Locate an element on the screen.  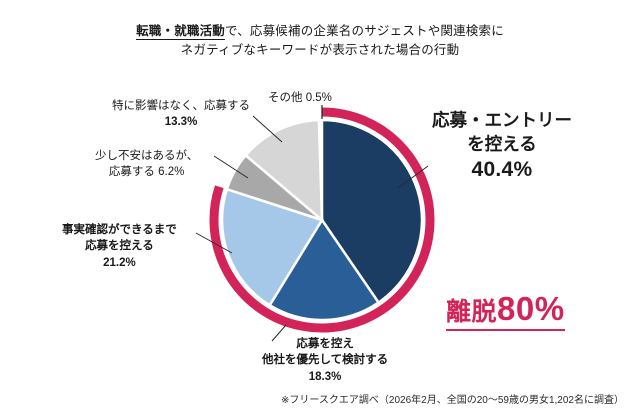
pie-label-main-line2: を控える is located at coordinates (502, 144).